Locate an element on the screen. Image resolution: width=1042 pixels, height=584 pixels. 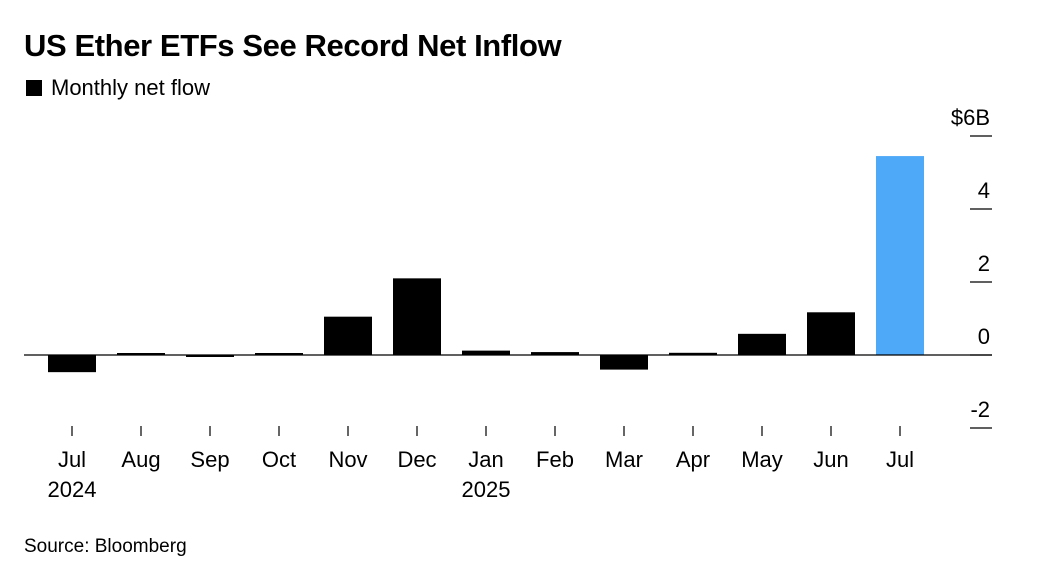
x-tick-label: Oct is located at coordinates (279, 459).